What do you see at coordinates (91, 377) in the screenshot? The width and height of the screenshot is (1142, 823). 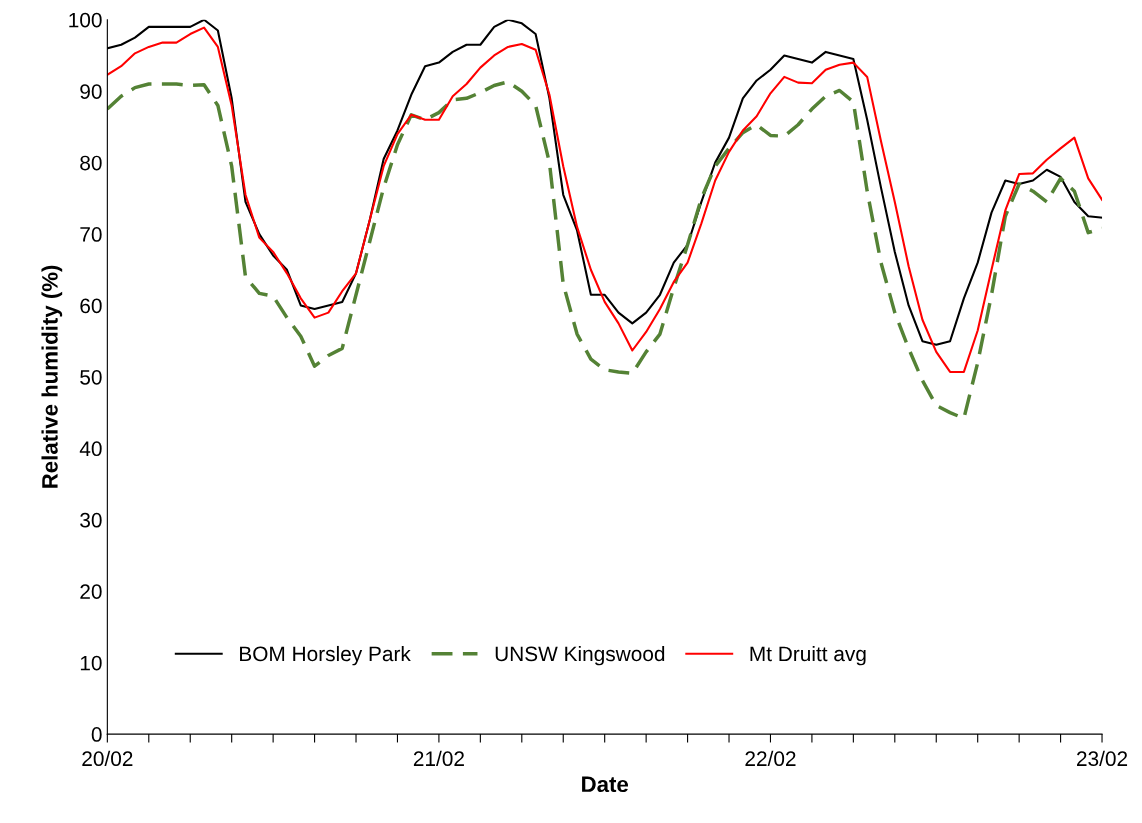 I see `y-tick-label: 50` at bounding box center [91, 377].